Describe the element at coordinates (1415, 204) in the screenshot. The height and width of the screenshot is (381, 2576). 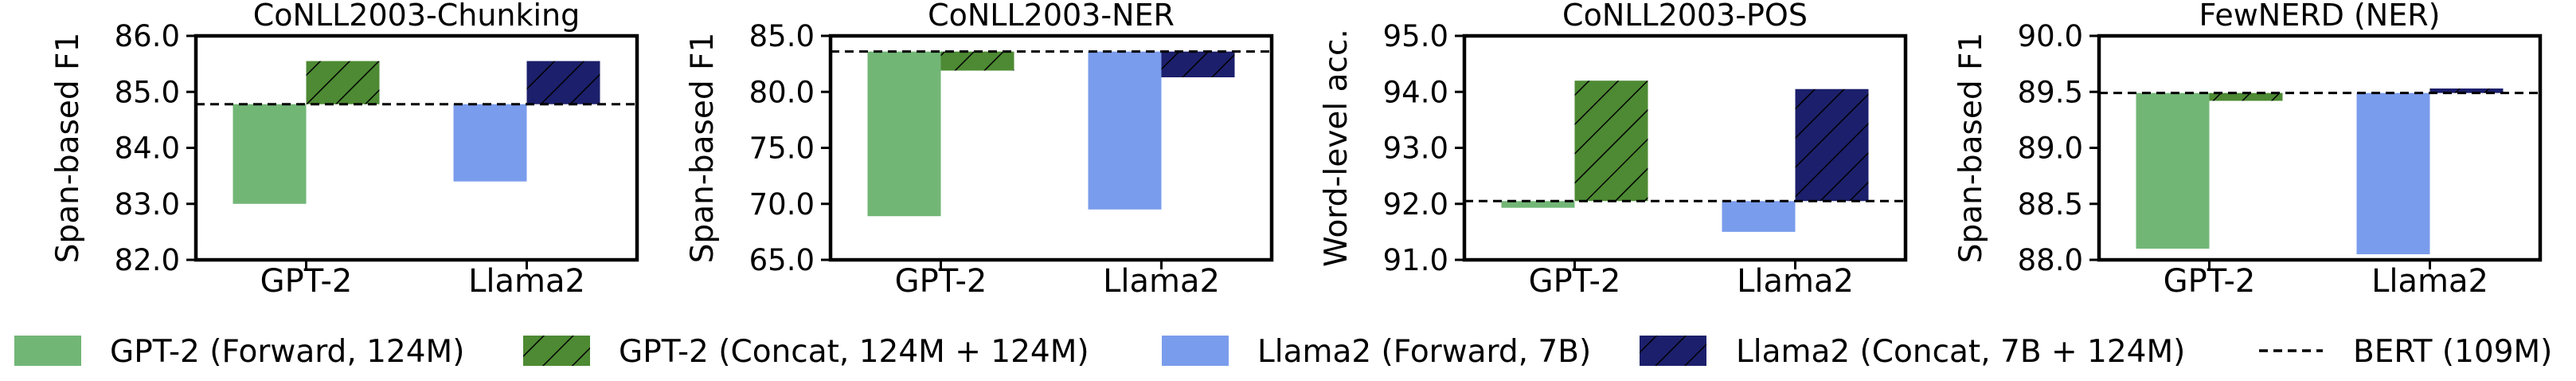
I see `y-tick-label: 92.0` at that location.